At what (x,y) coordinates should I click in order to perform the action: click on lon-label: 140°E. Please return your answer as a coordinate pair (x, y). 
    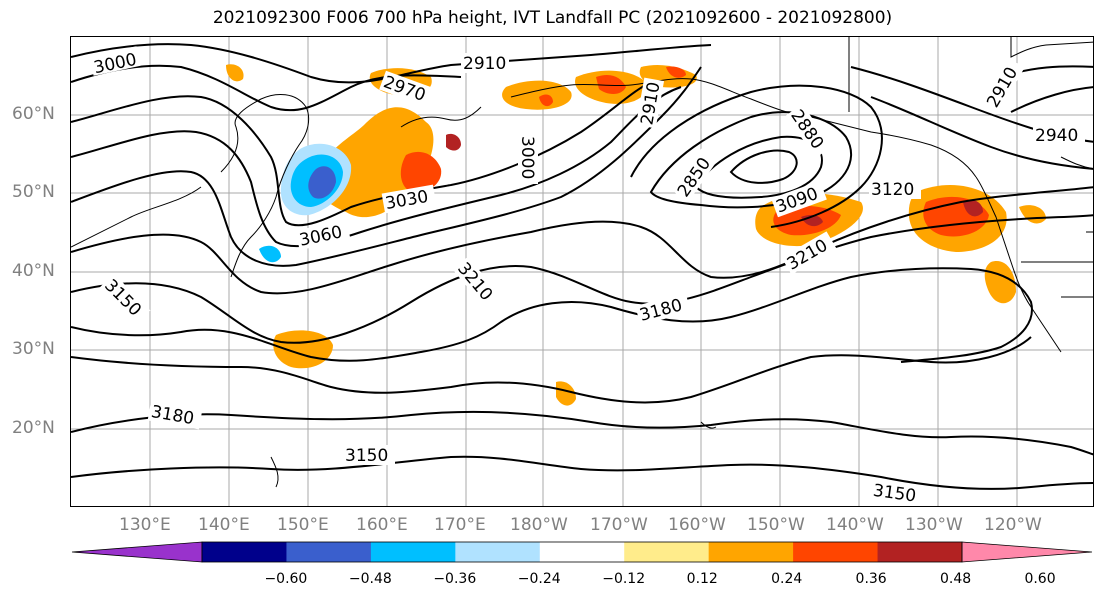
    Looking at the image, I should click on (224, 525).